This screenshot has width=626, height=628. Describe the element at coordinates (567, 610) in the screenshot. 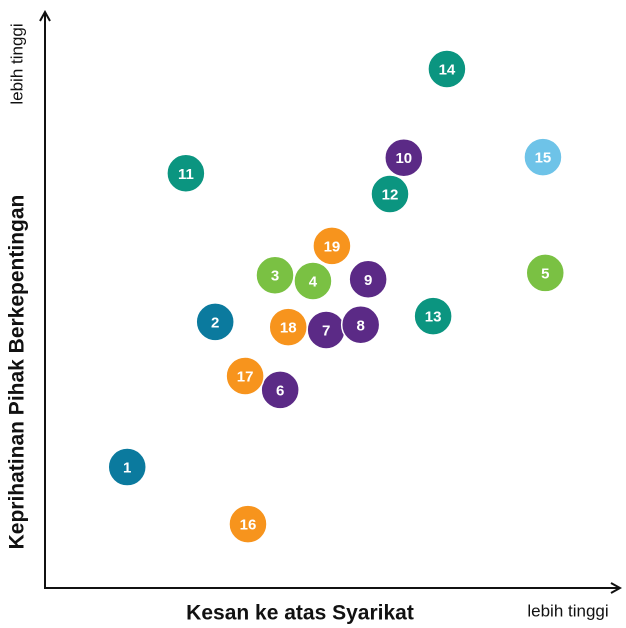

I see `x-axis-end-label: lebih tinggi` at that location.